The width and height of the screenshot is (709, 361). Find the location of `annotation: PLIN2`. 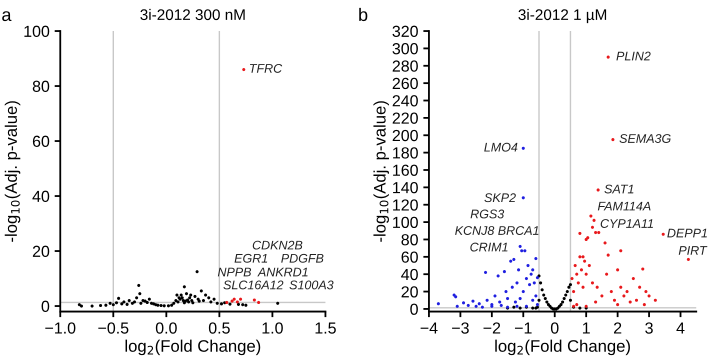

annotation: PLIN2 is located at coordinates (633, 56).